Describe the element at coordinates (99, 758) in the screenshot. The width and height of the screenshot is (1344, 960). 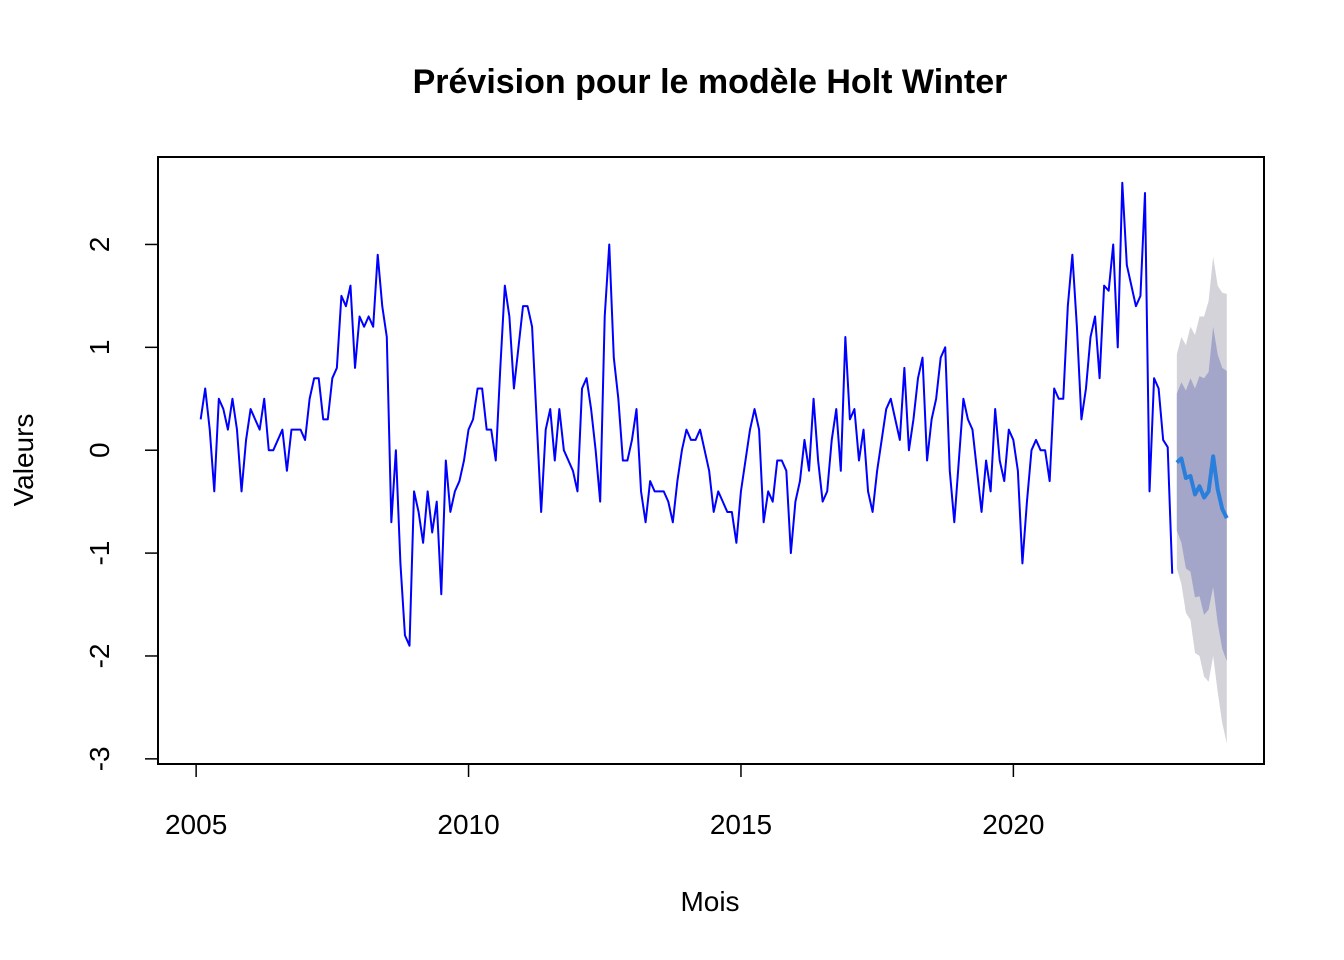
I see `y-tick-label: -3` at that location.